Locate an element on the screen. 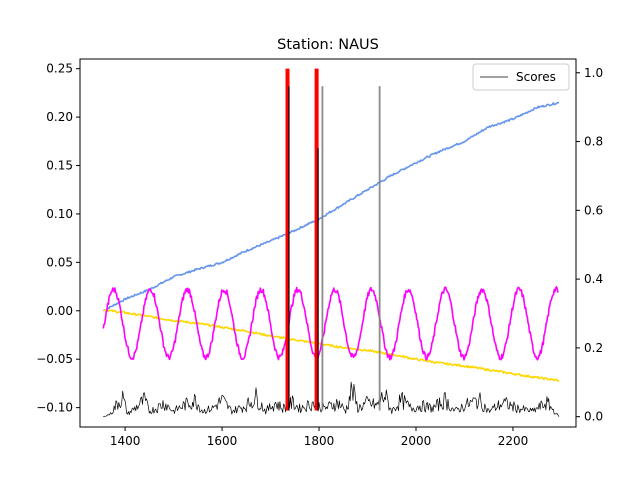 This screenshot has width=640, height=480. legend-frame is located at coordinates (521, 77).